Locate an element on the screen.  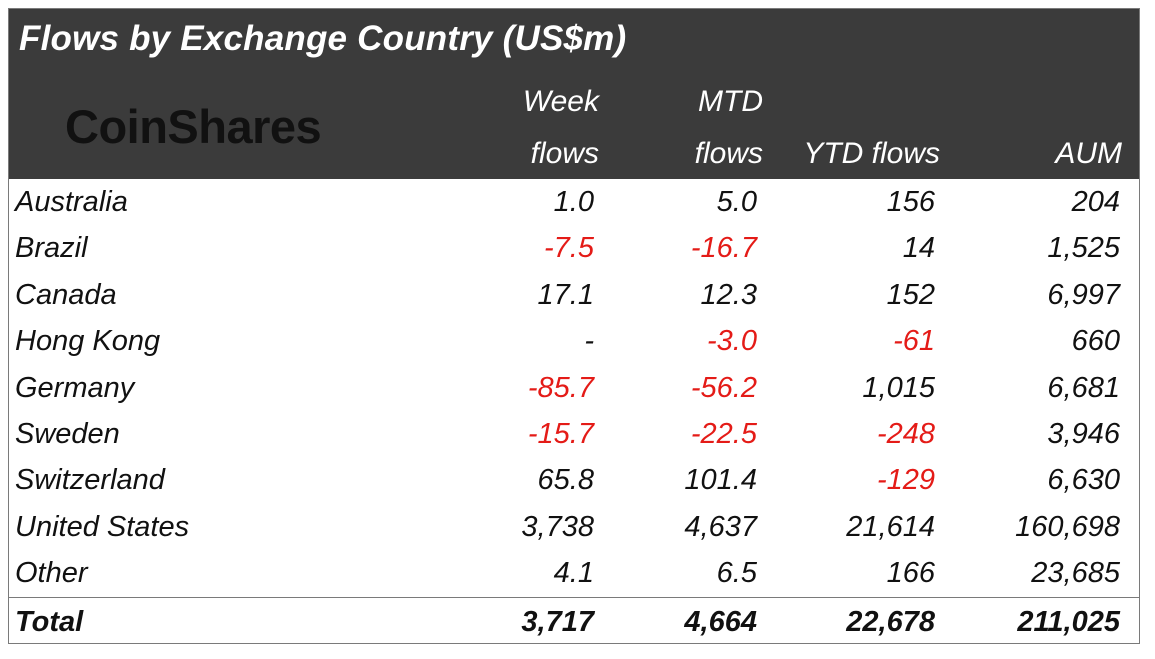
country-name: Switzerland is located at coordinates (90, 480).